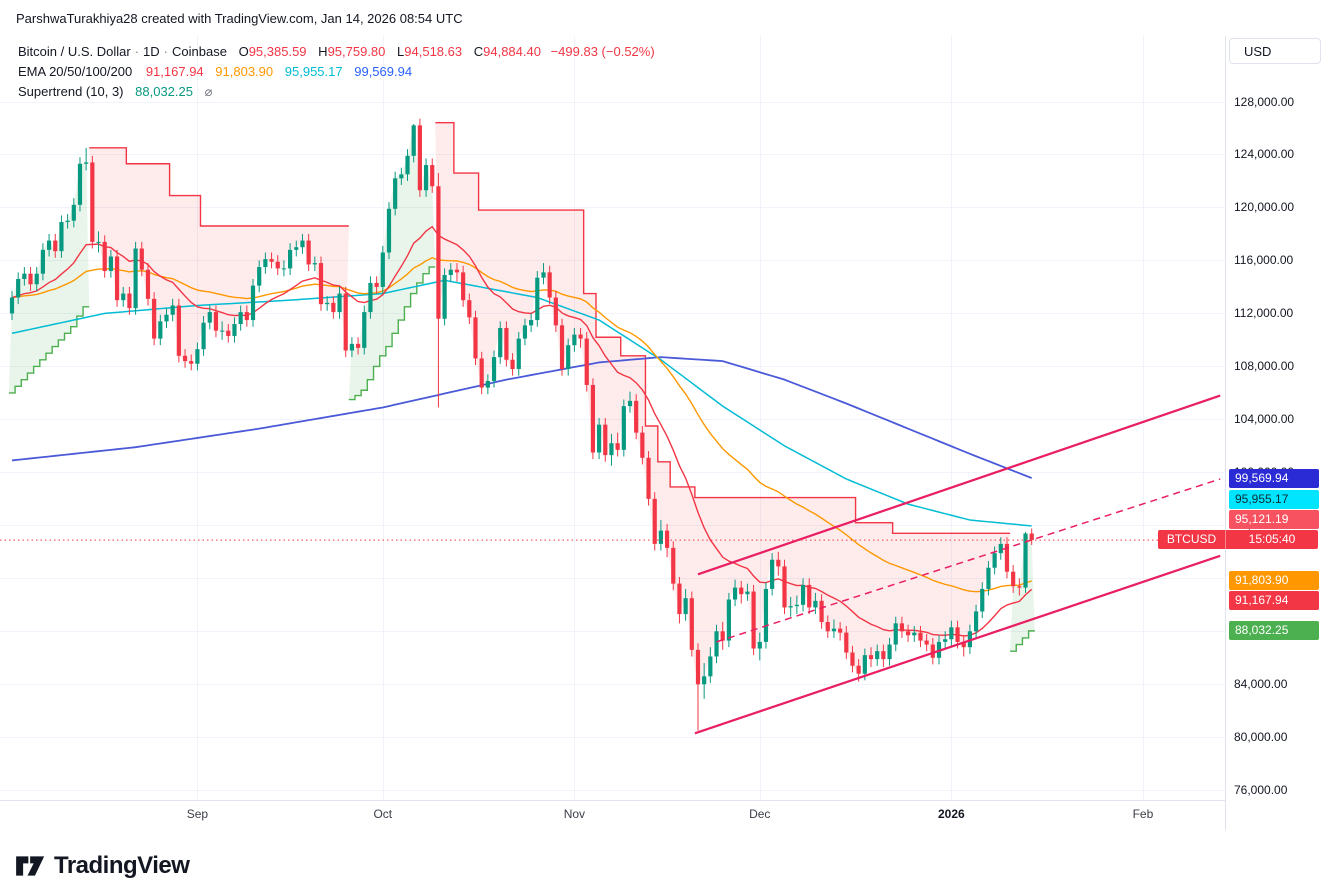 This screenshot has height=896, width=1339. What do you see at coordinates (669, 815) in the screenshot?
I see `time-axis: Sep Oct Nov Dec 2026 Feb` at bounding box center [669, 815].